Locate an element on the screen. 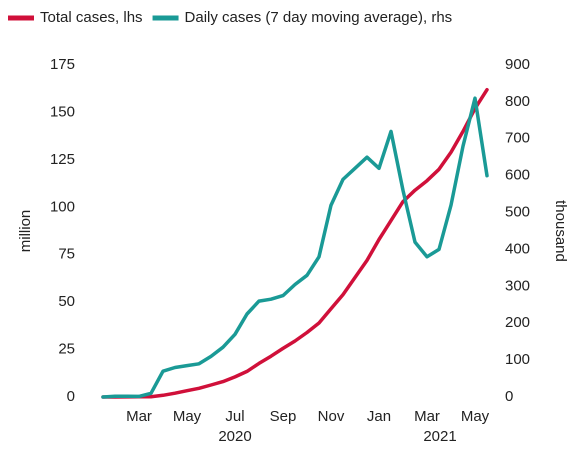 The height and width of the screenshot is (453, 570). legend-label: Daily cases (7 day moving average), rhs is located at coordinates (319, 17).